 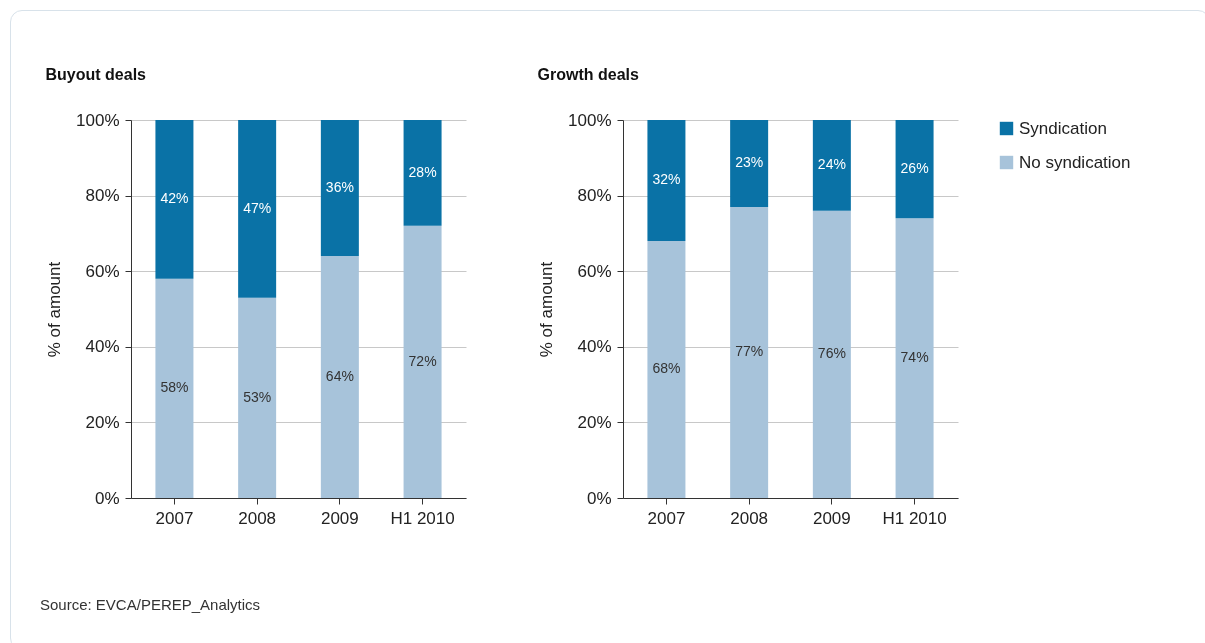 What do you see at coordinates (1075, 162) in the screenshot?
I see `legend-label: No syndication` at bounding box center [1075, 162].